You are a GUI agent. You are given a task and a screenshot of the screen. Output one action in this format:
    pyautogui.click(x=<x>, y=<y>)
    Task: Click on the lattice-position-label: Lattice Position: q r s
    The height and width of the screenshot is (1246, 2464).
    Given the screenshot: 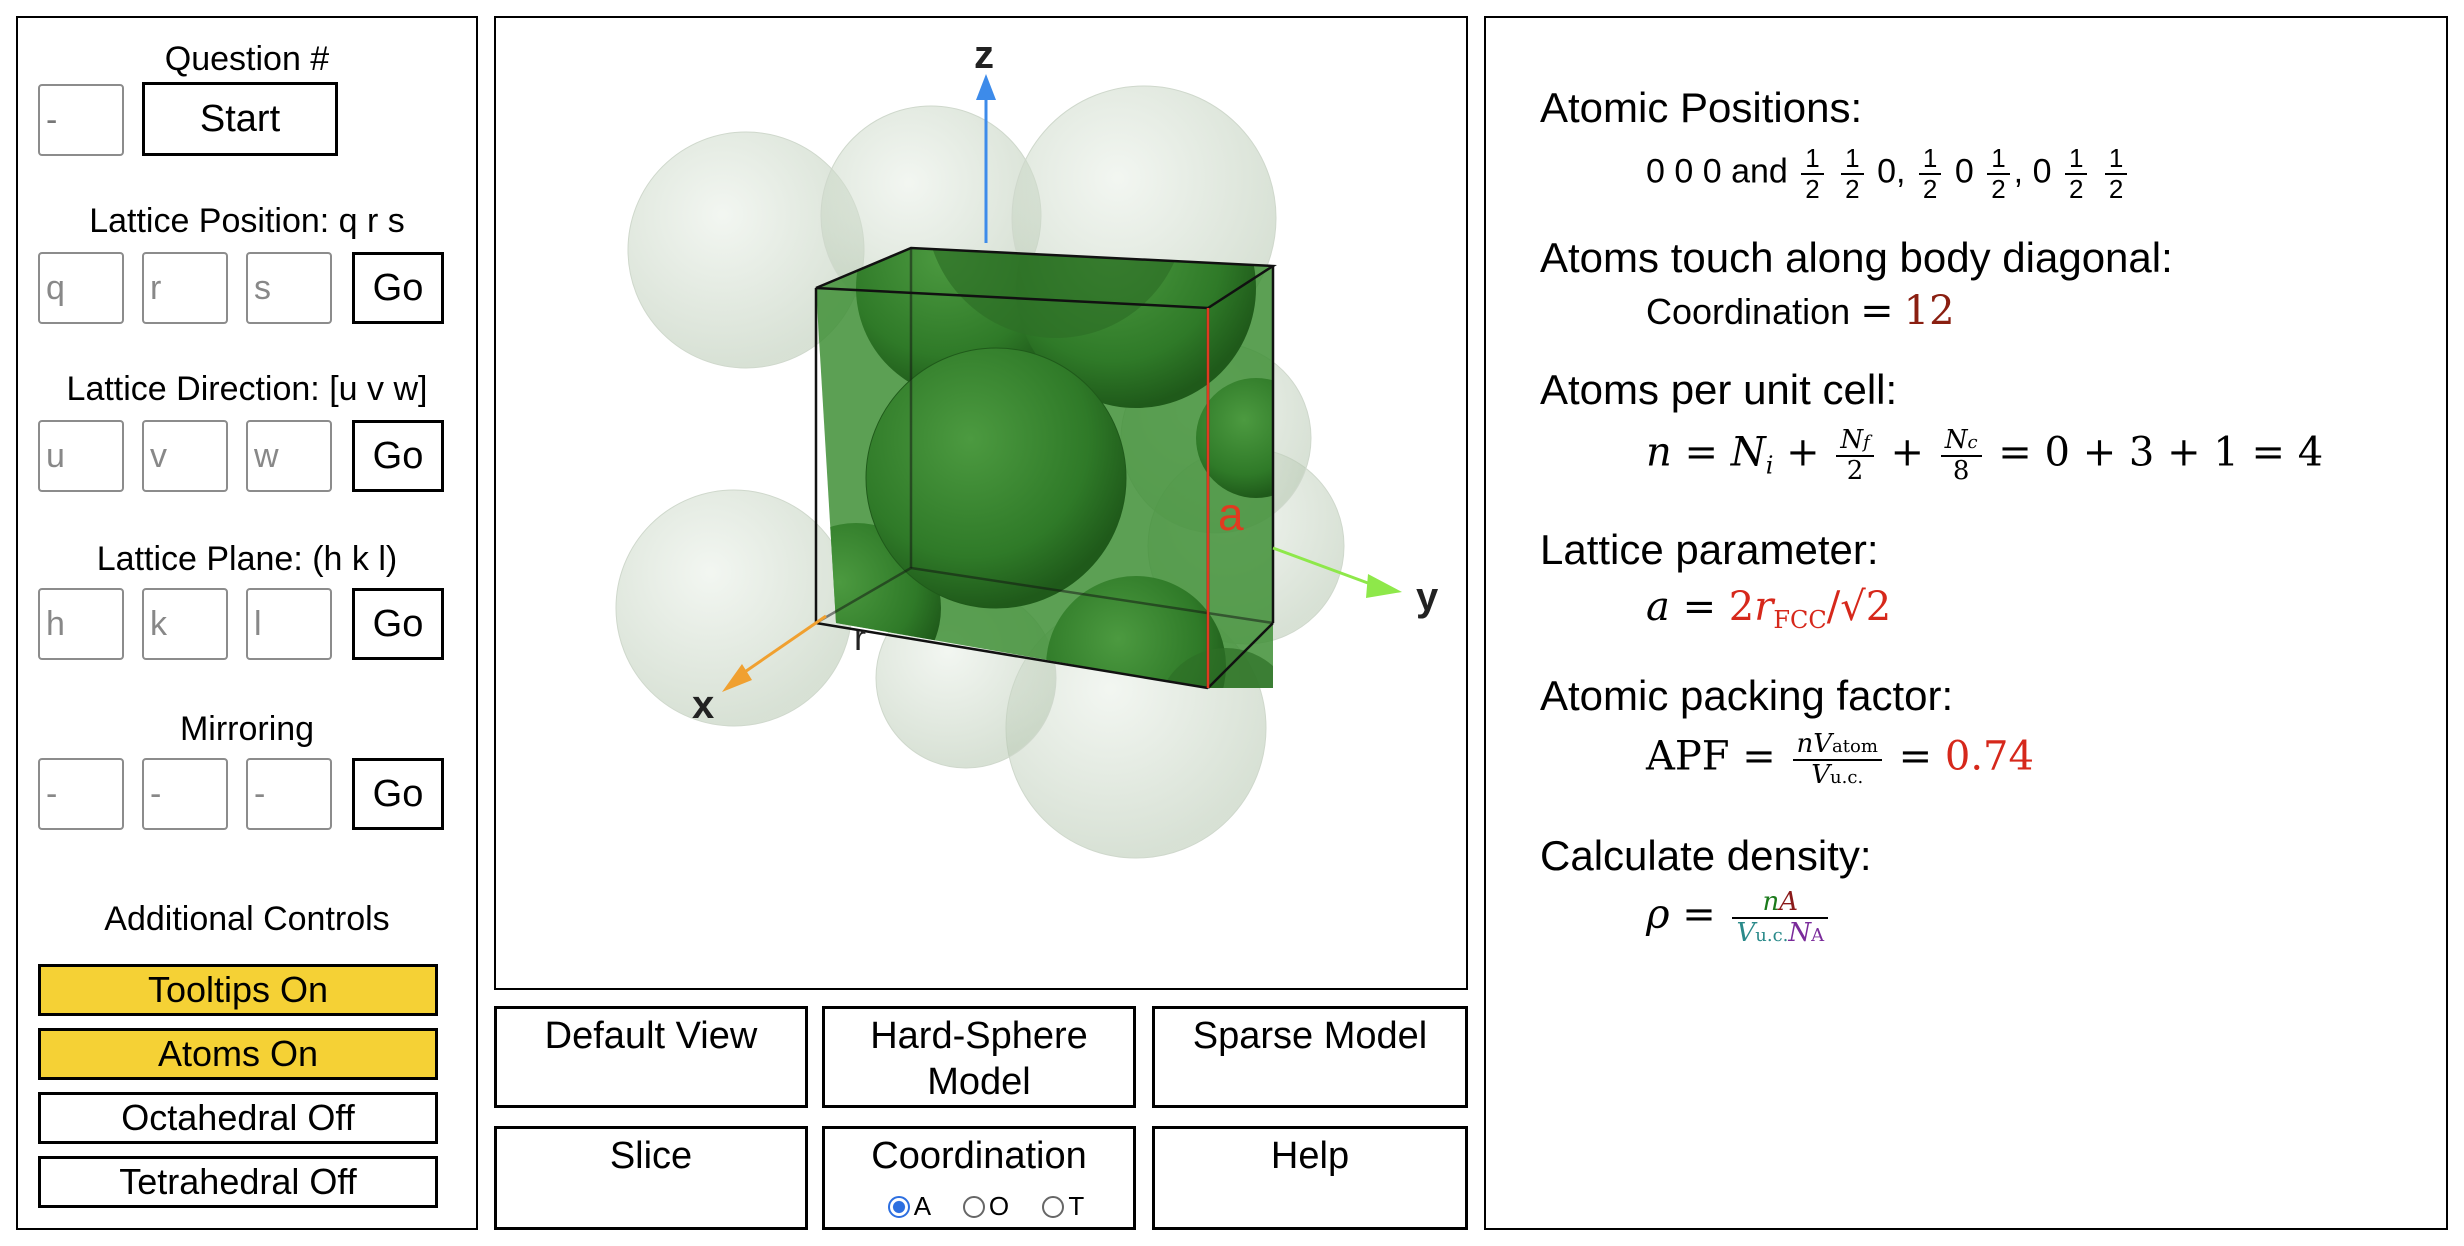 What is the action you would take?
    pyautogui.click(x=247, y=221)
    